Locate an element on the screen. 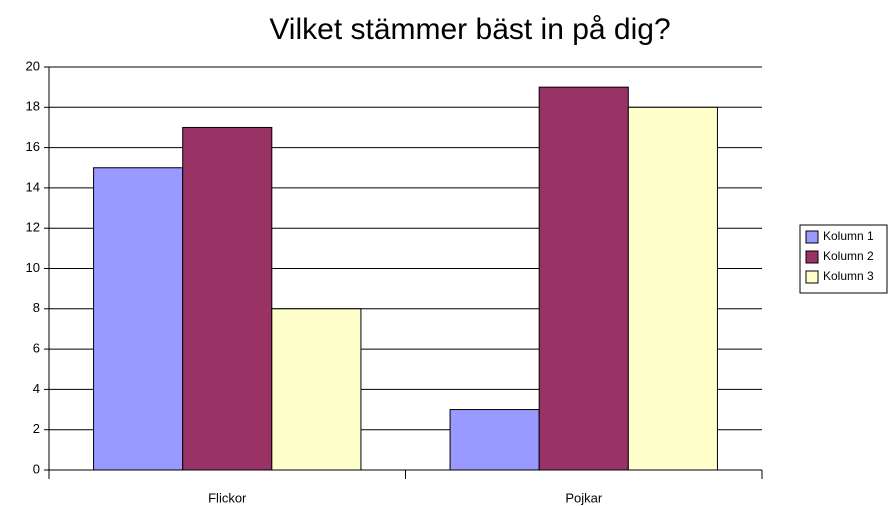  y-tick-label: 8 is located at coordinates (36, 307).